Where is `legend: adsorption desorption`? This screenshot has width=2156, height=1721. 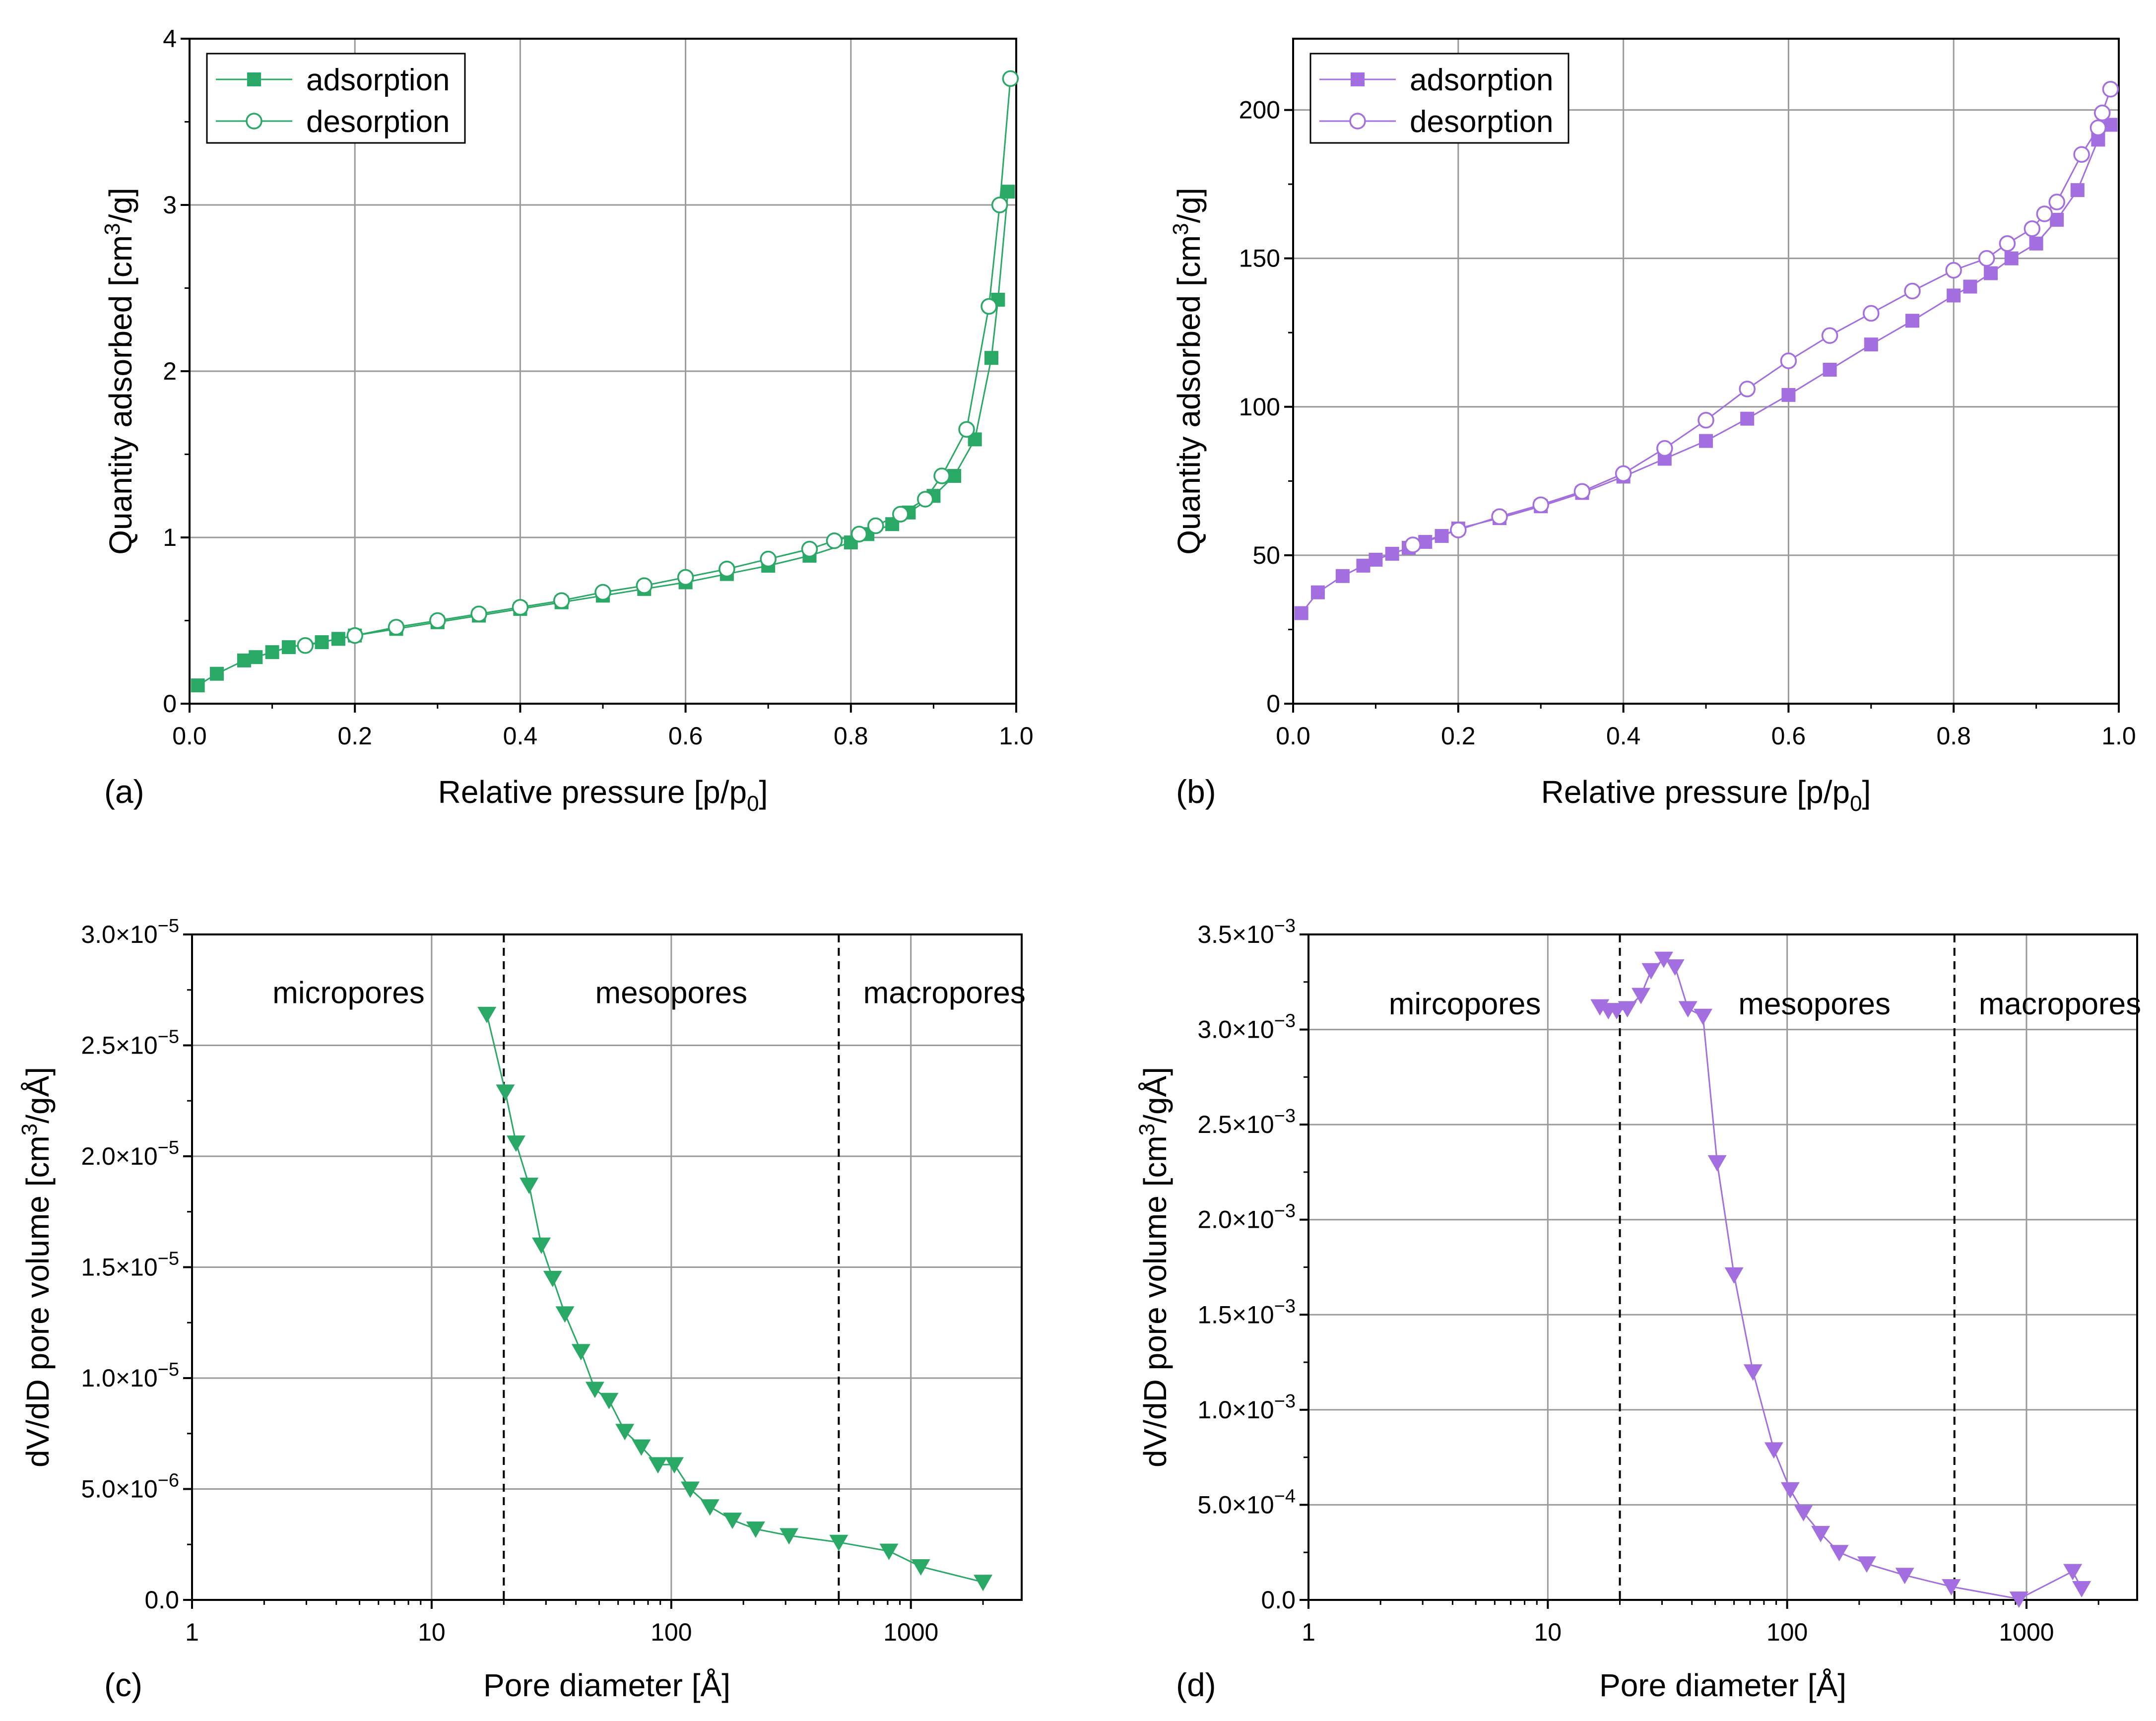 legend: adsorption desorption is located at coordinates (336, 99).